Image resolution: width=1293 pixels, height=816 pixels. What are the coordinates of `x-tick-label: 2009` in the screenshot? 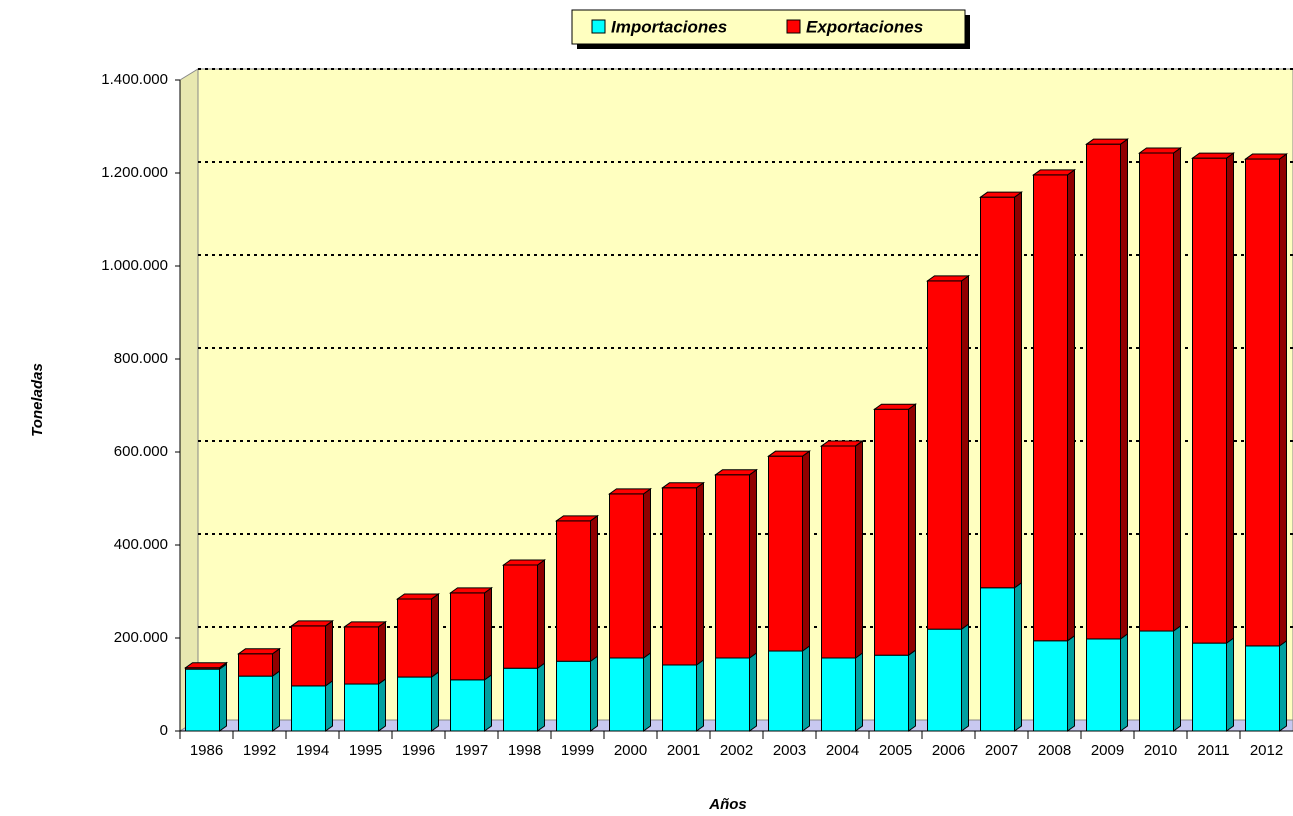 It's located at (1107, 750).